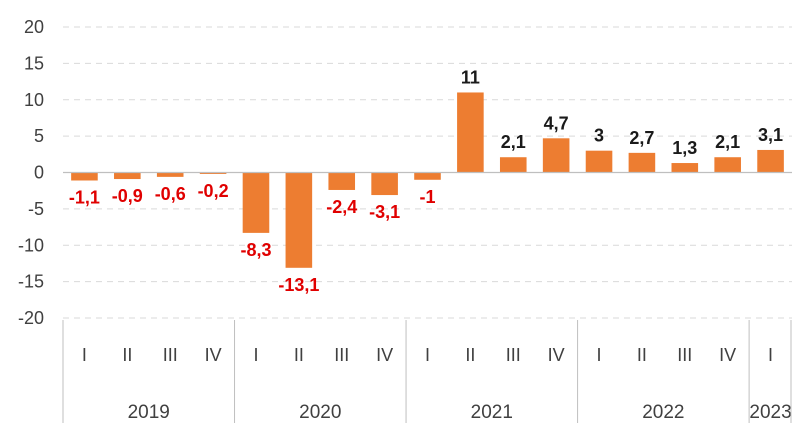 The image size is (798, 425). I want to click on y-tick-label: 15, so click(34, 63).